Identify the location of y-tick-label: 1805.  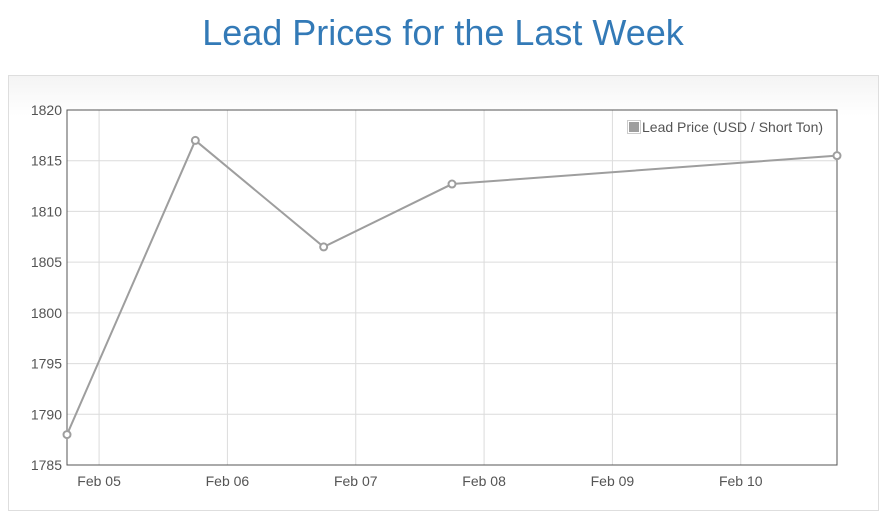
(46, 262).